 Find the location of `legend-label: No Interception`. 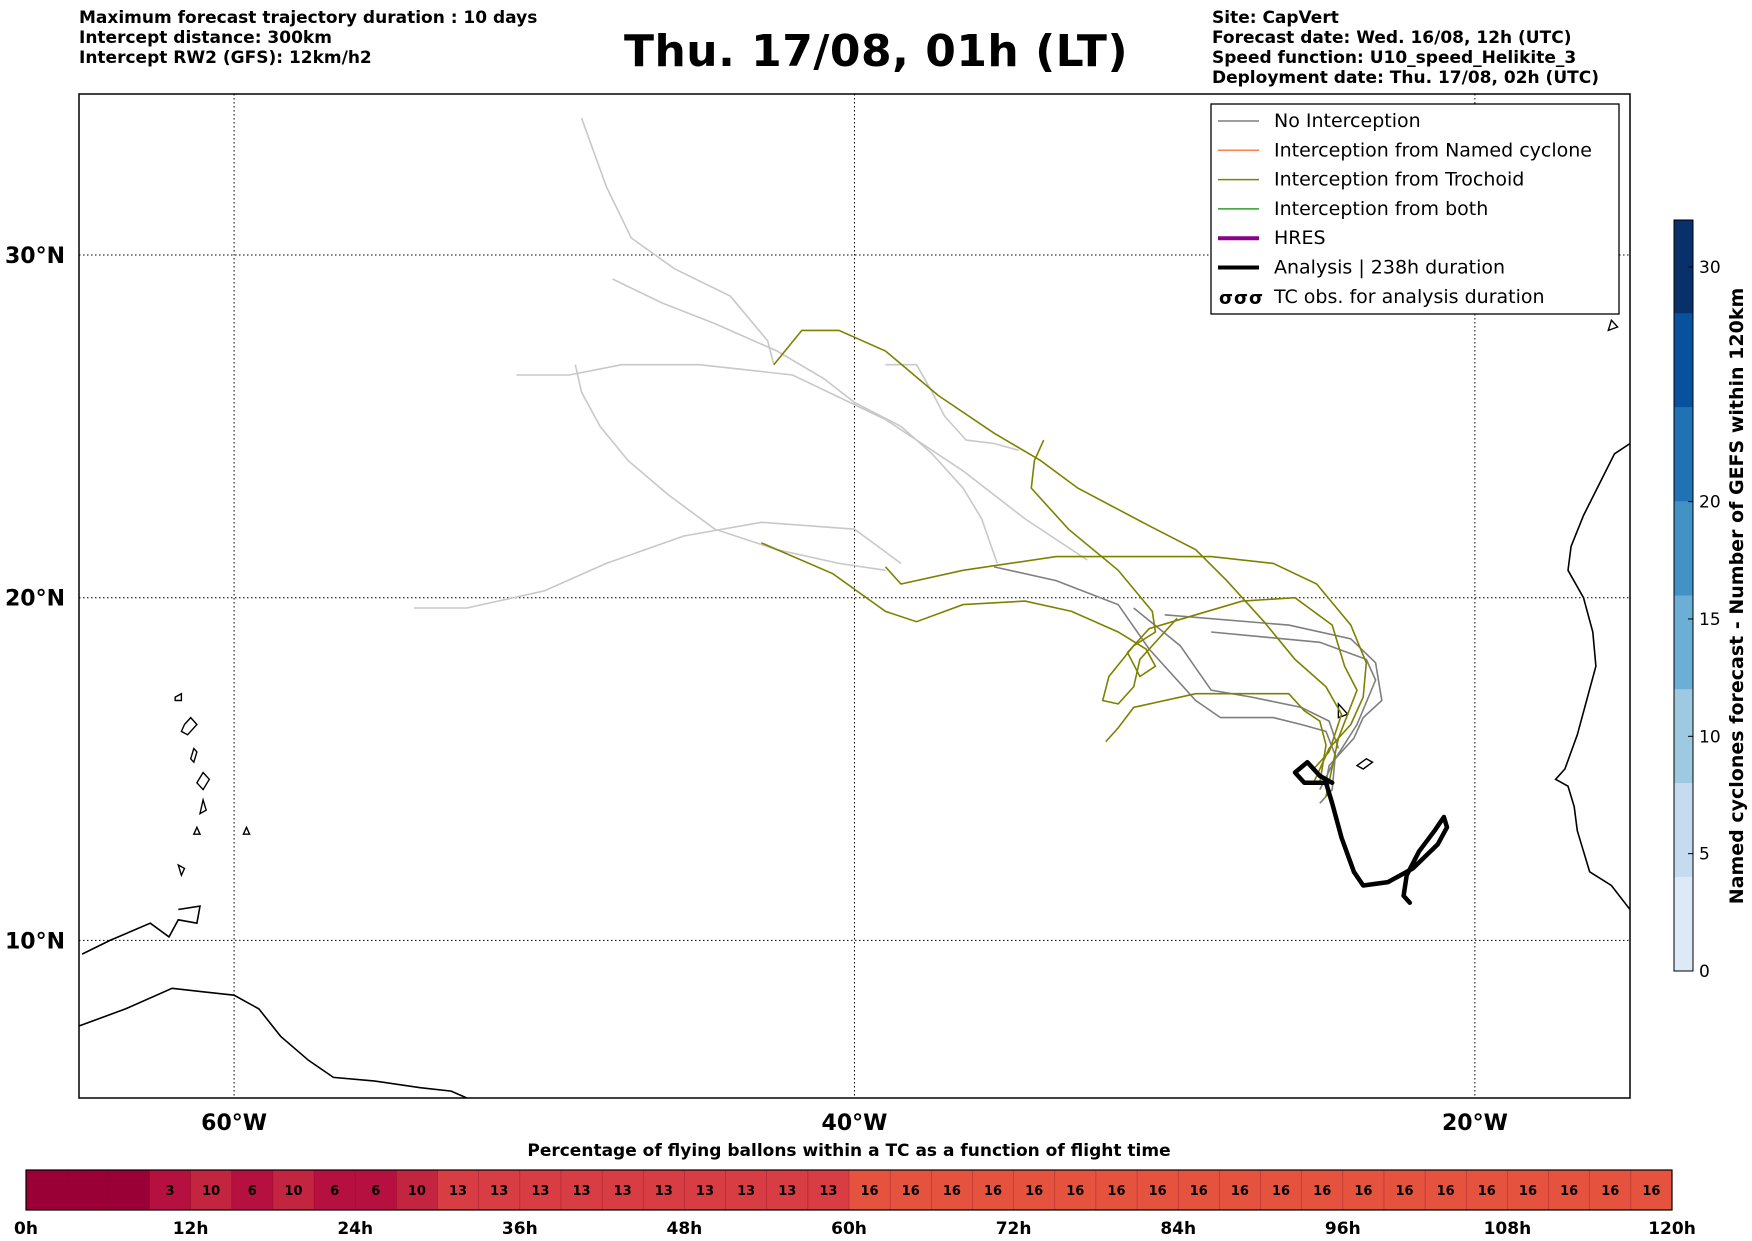

legend-label: No Interception is located at coordinates (1347, 121).